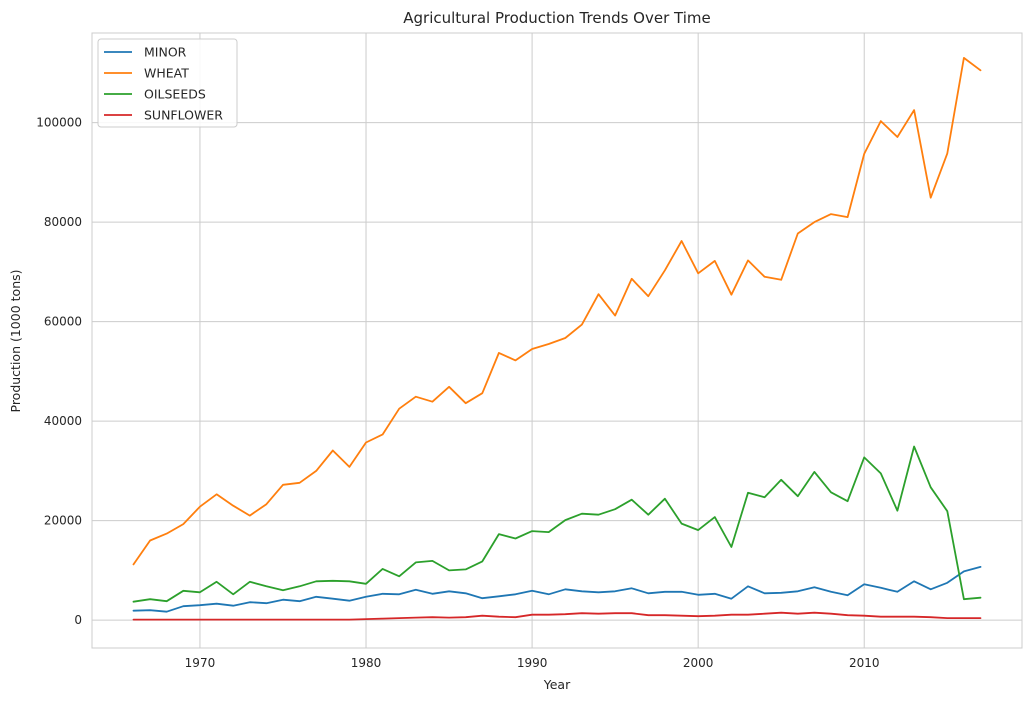 The height and width of the screenshot is (701, 1031). What do you see at coordinates (78, 620) in the screenshot?
I see `y-tick-label: 0` at bounding box center [78, 620].